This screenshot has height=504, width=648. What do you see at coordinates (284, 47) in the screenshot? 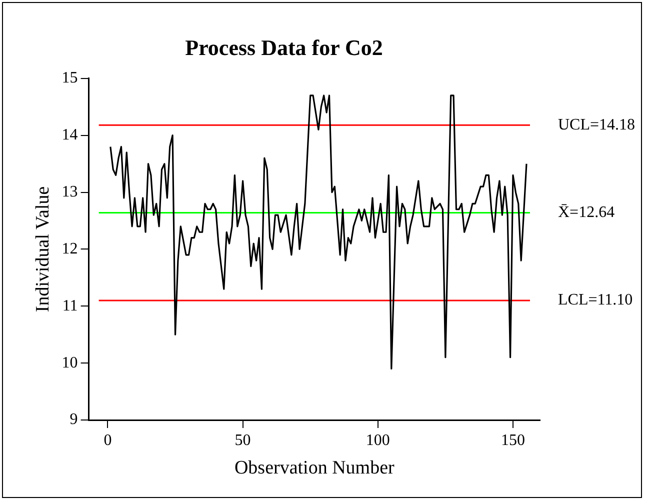
I see `chart-title: Process Data for Co2` at bounding box center [284, 47].